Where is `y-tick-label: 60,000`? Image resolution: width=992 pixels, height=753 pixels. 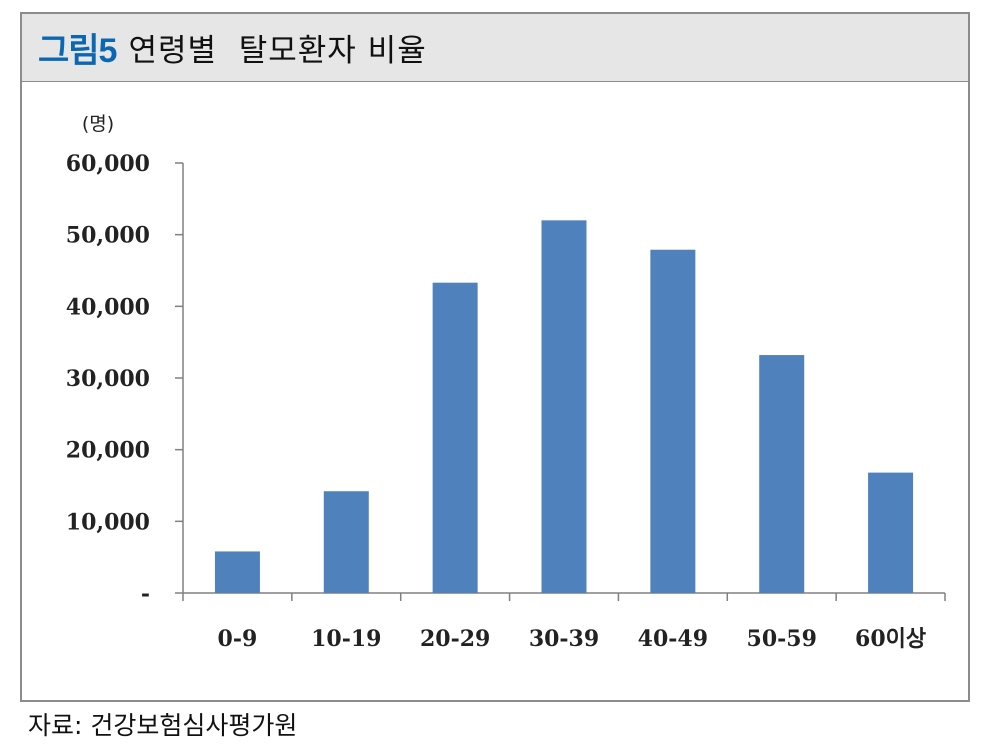 y-tick-label: 60,000 is located at coordinates (108, 164).